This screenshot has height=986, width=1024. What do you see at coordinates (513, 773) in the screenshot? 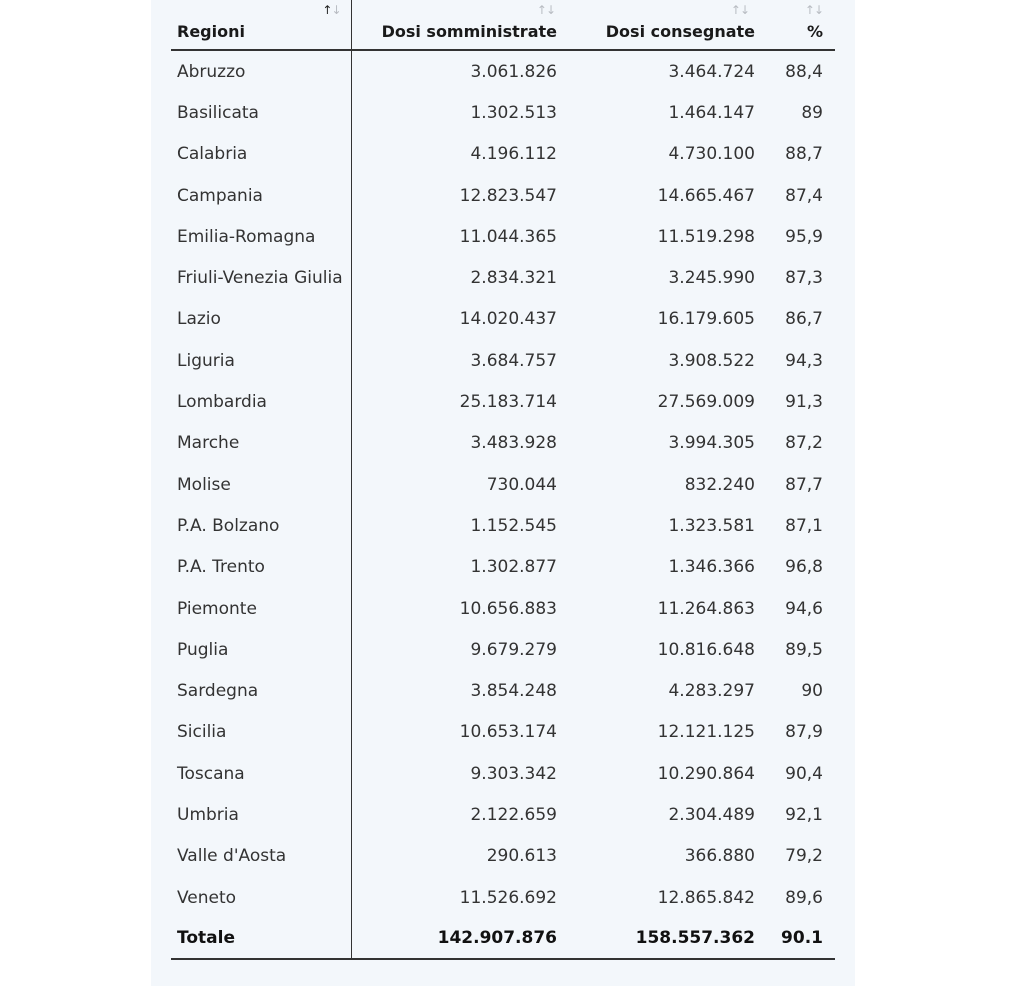
I see `administered-cell: 9.303.342` at bounding box center [513, 773].